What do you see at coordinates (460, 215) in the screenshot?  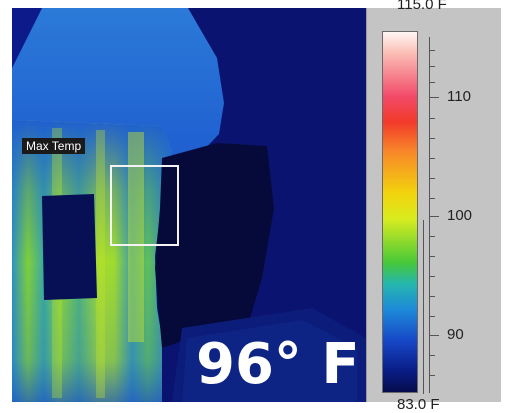 I see `scale-label-100: 100` at bounding box center [460, 215].